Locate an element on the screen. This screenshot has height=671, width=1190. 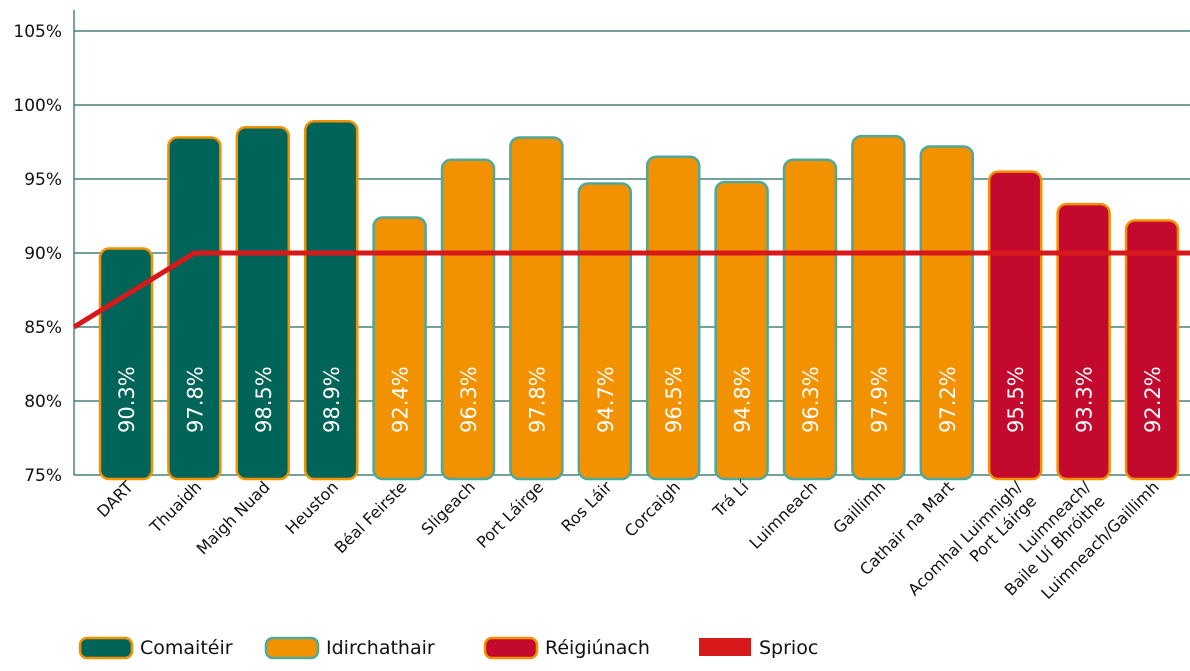
x-category-label: Port Láirge is located at coordinates (510, 514).